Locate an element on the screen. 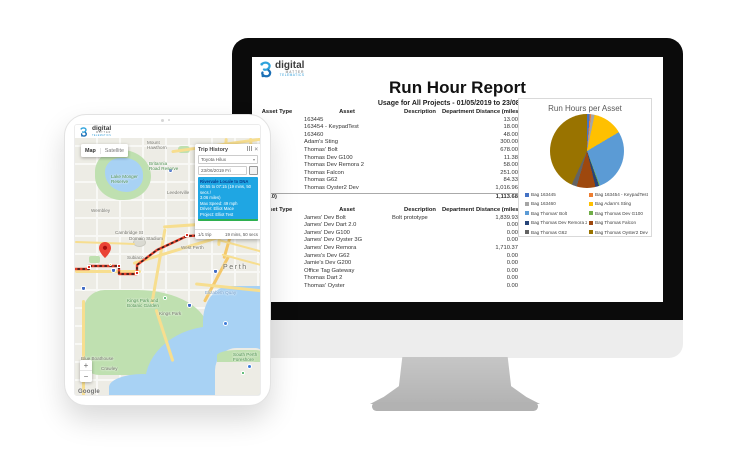 This screenshot has width=750, height=450. trip-count: 1/1 trip is located at coordinates (205, 234).